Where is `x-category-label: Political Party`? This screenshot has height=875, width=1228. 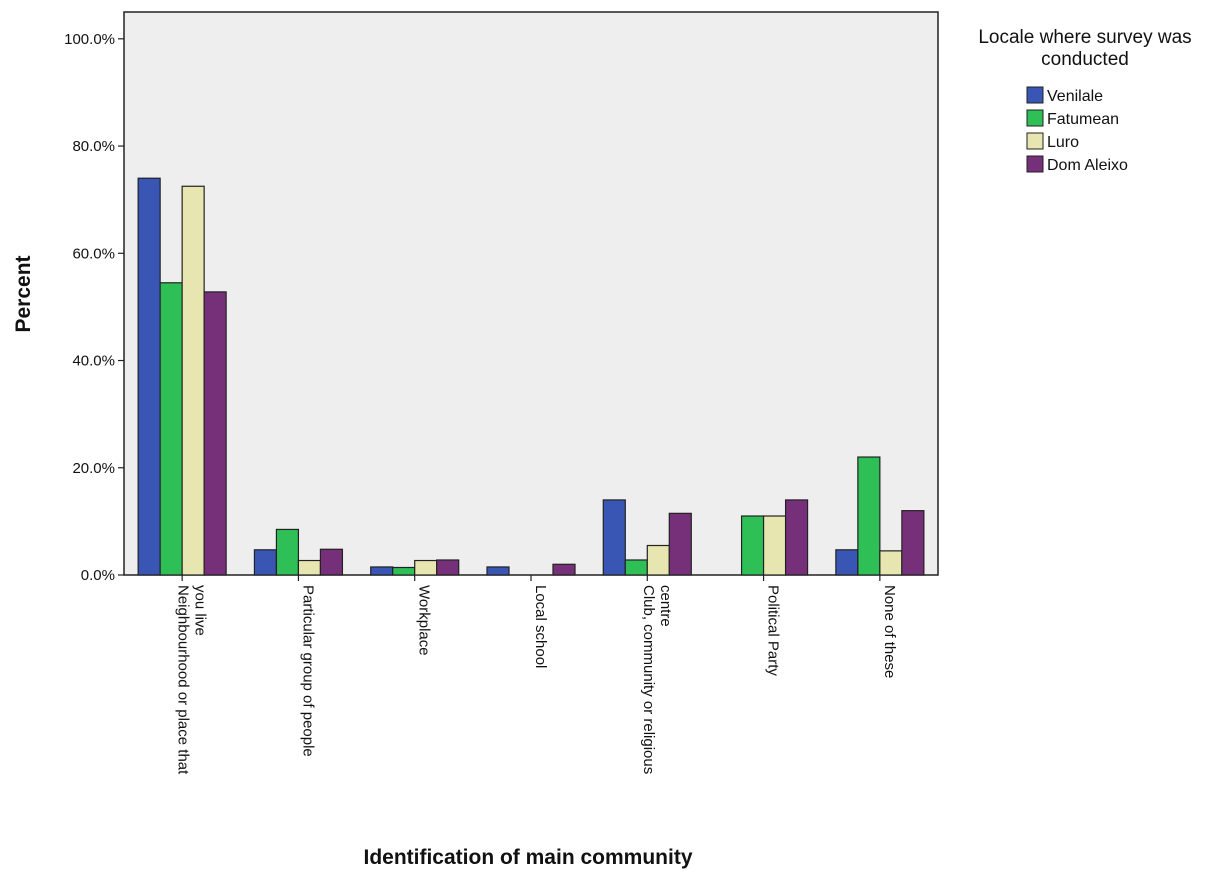 x-category-label: Political Party is located at coordinates (773, 630).